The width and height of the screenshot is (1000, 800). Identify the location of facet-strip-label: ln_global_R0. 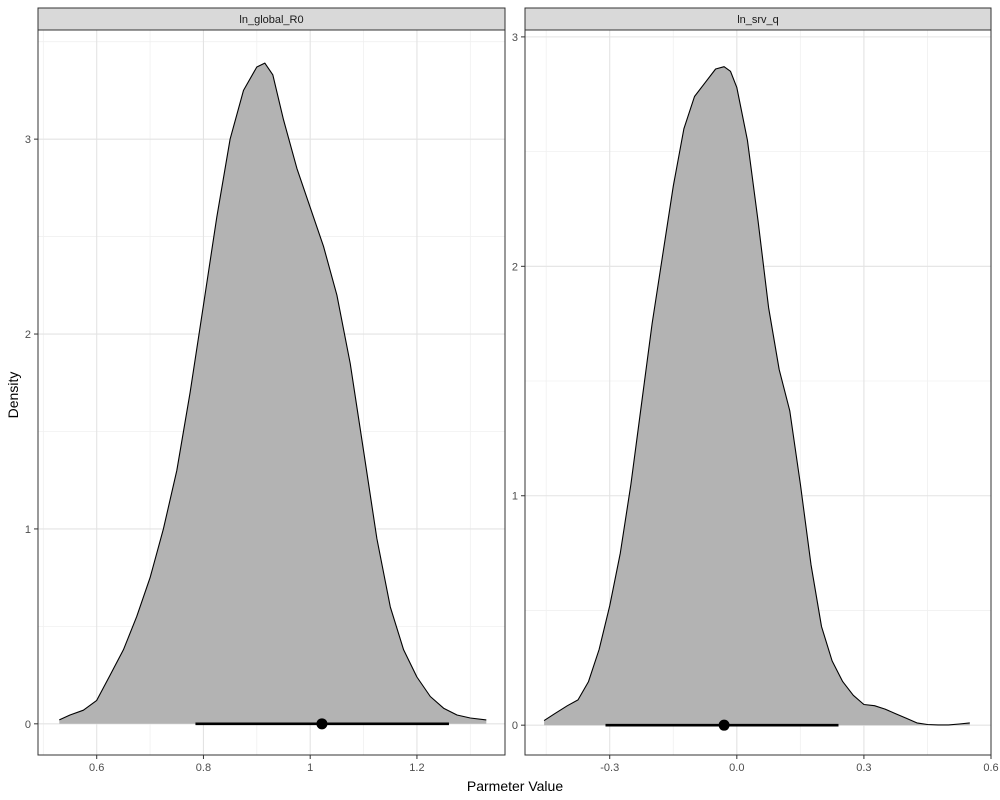
(271, 20).